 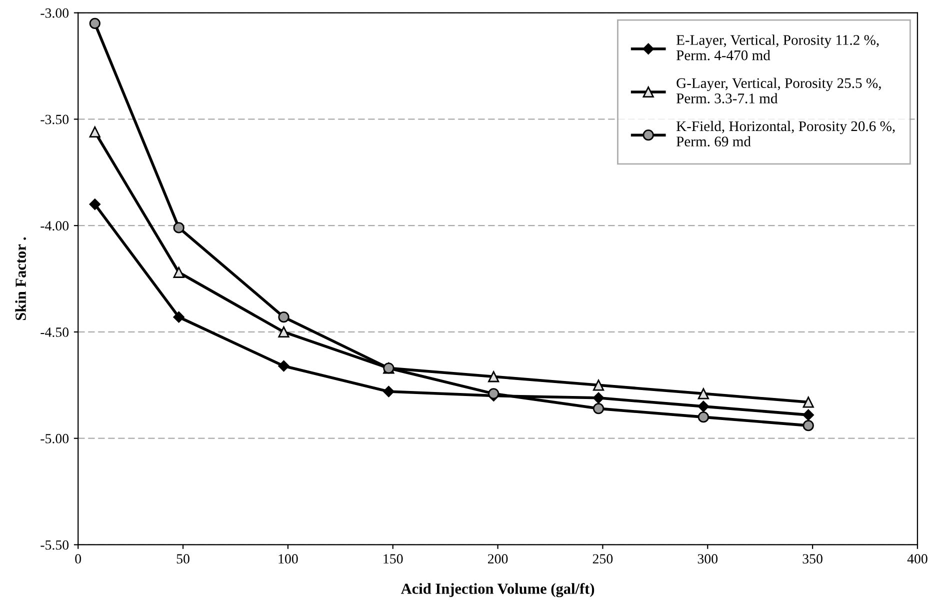 What do you see at coordinates (20, 278) in the screenshot?
I see `y-axis-title: Skin Factor .` at bounding box center [20, 278].